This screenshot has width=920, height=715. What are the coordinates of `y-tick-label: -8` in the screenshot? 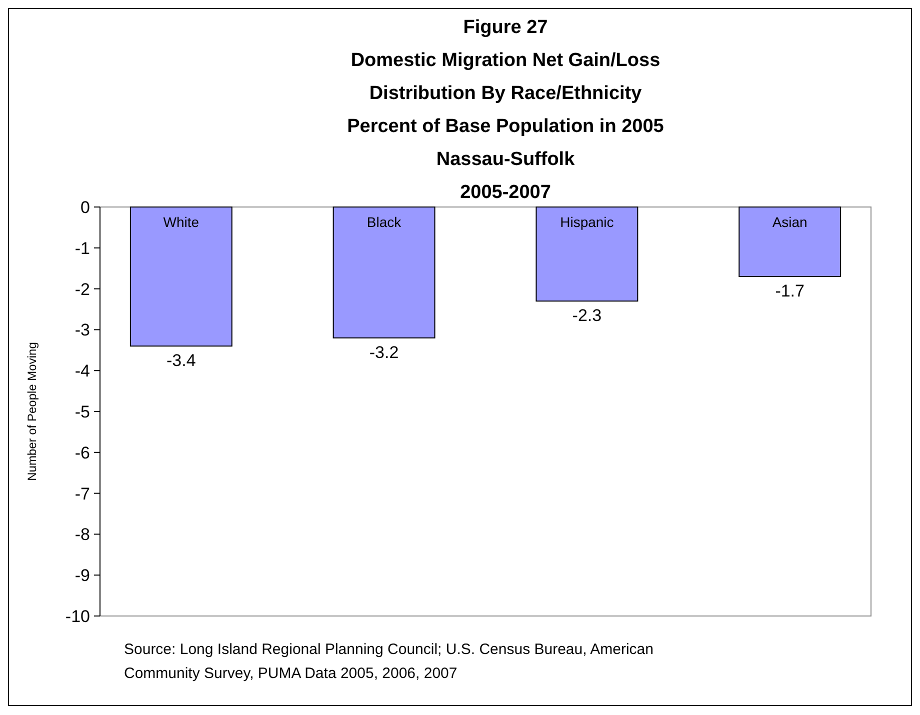 It's located at (82, 534).